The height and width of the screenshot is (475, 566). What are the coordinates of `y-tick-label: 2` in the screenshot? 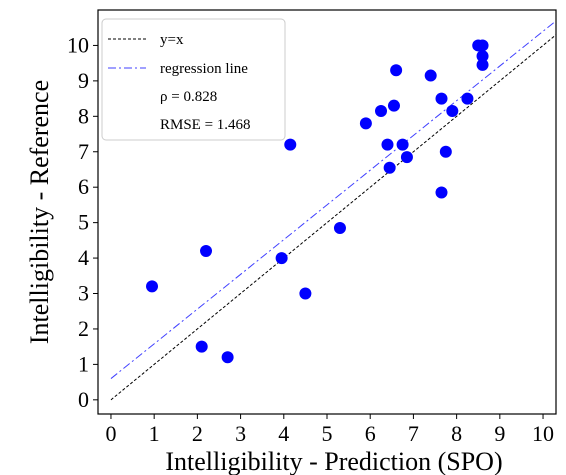 It's located at (83, 328).